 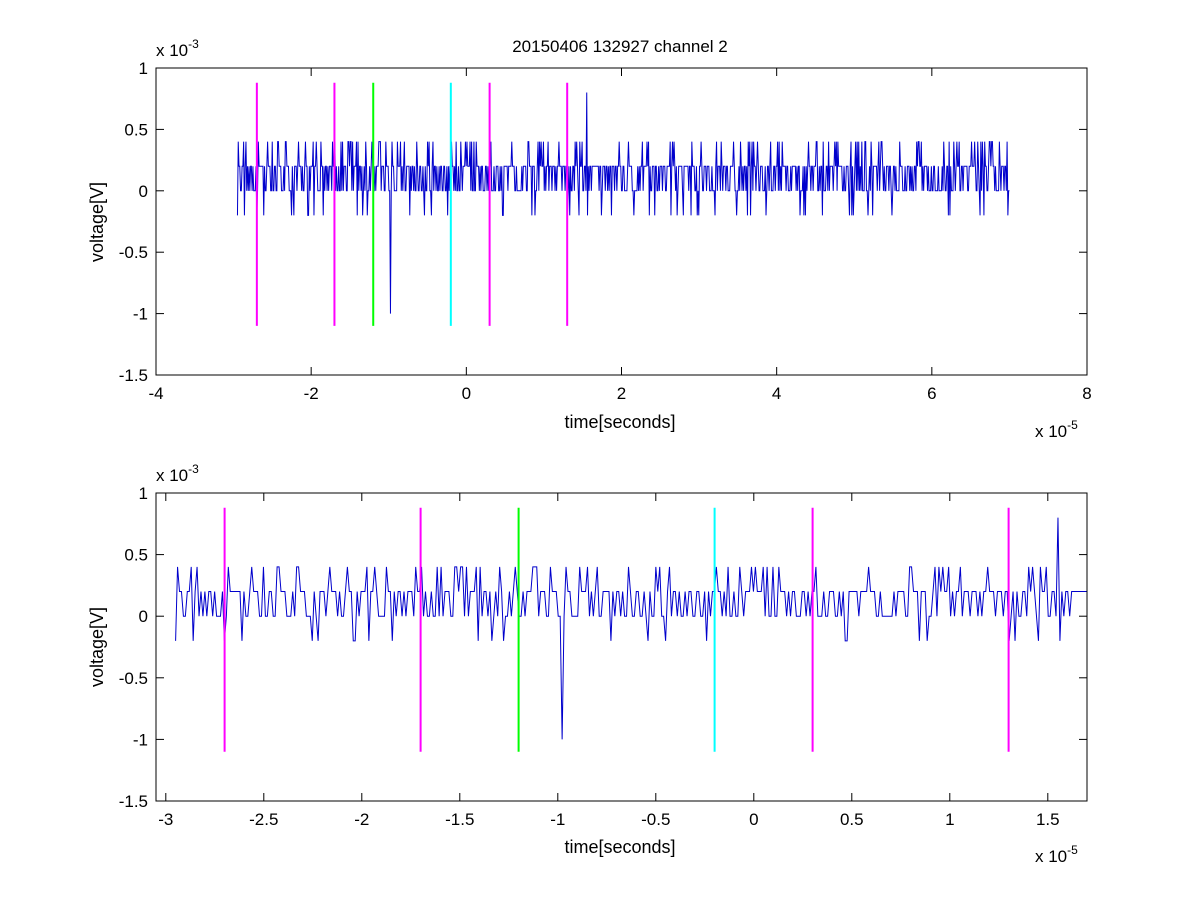 I want to click on top-plot-xtick-label: 6, so click(x=931, y=393).